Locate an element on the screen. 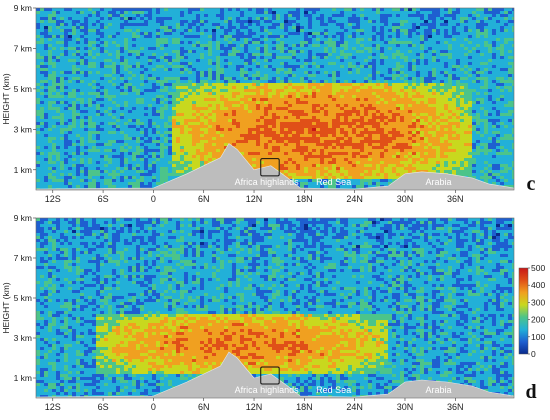  colorbar-tick-label: 400 is located at coordinates (538, 285).